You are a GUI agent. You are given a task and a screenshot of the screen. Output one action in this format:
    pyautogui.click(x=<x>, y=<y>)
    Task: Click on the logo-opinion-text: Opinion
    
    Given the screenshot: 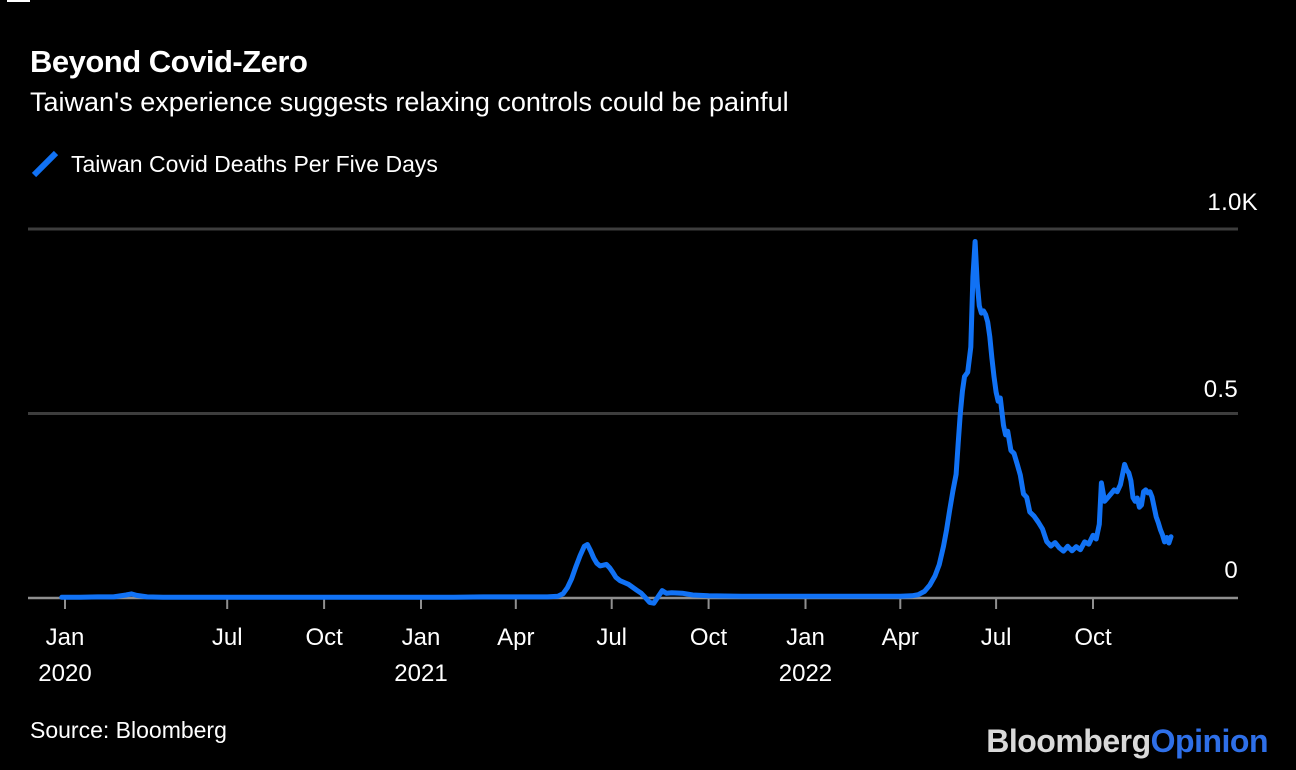 What is the action you would take?
    pyautogui.click(x=1209, y=741)
    